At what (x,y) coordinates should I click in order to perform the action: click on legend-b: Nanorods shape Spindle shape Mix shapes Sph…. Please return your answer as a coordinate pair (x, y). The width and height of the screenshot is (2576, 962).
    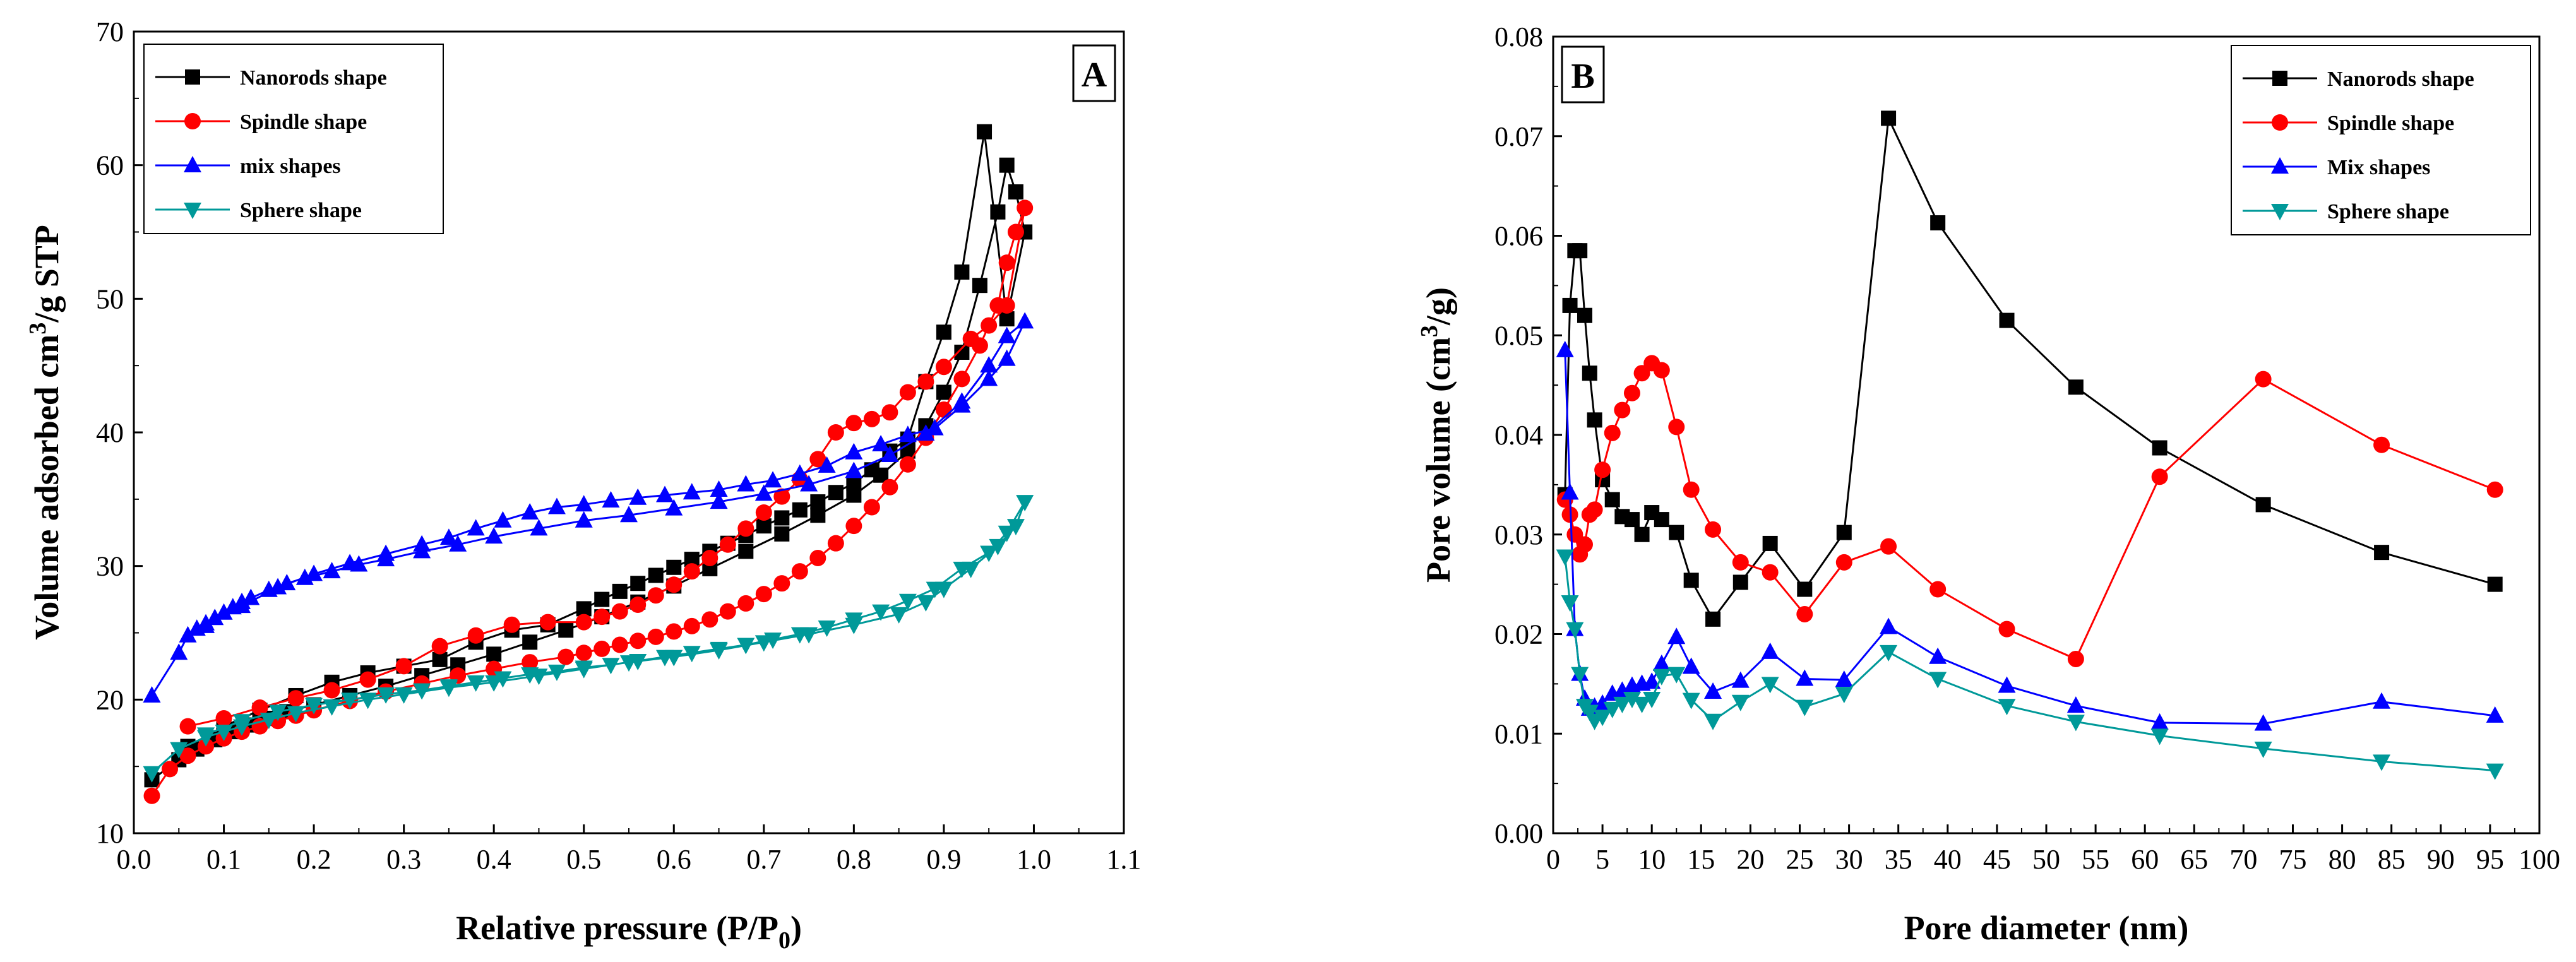
    Looking at the image, I should click on (2381, 140).